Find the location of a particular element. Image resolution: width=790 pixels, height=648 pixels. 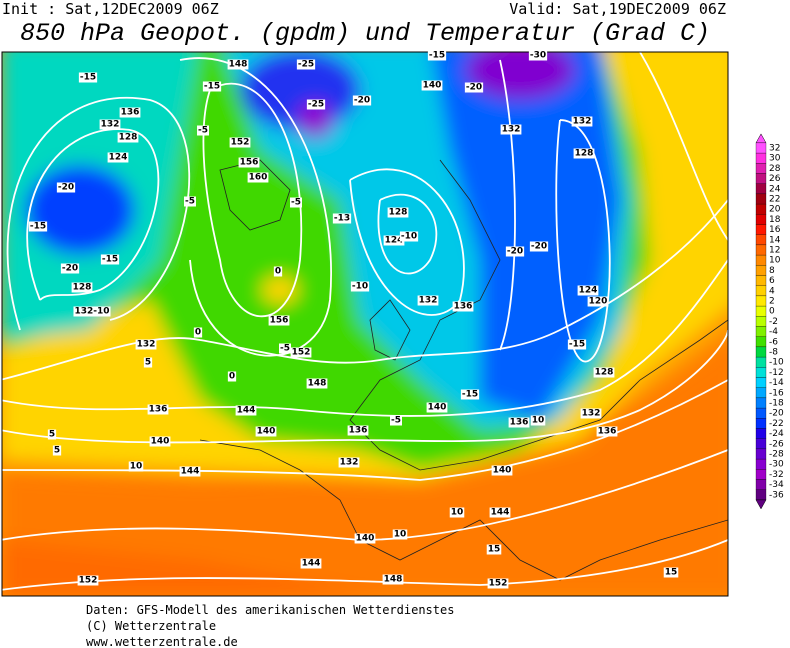

contour-label: 124 is located at coordinates (394, 241).